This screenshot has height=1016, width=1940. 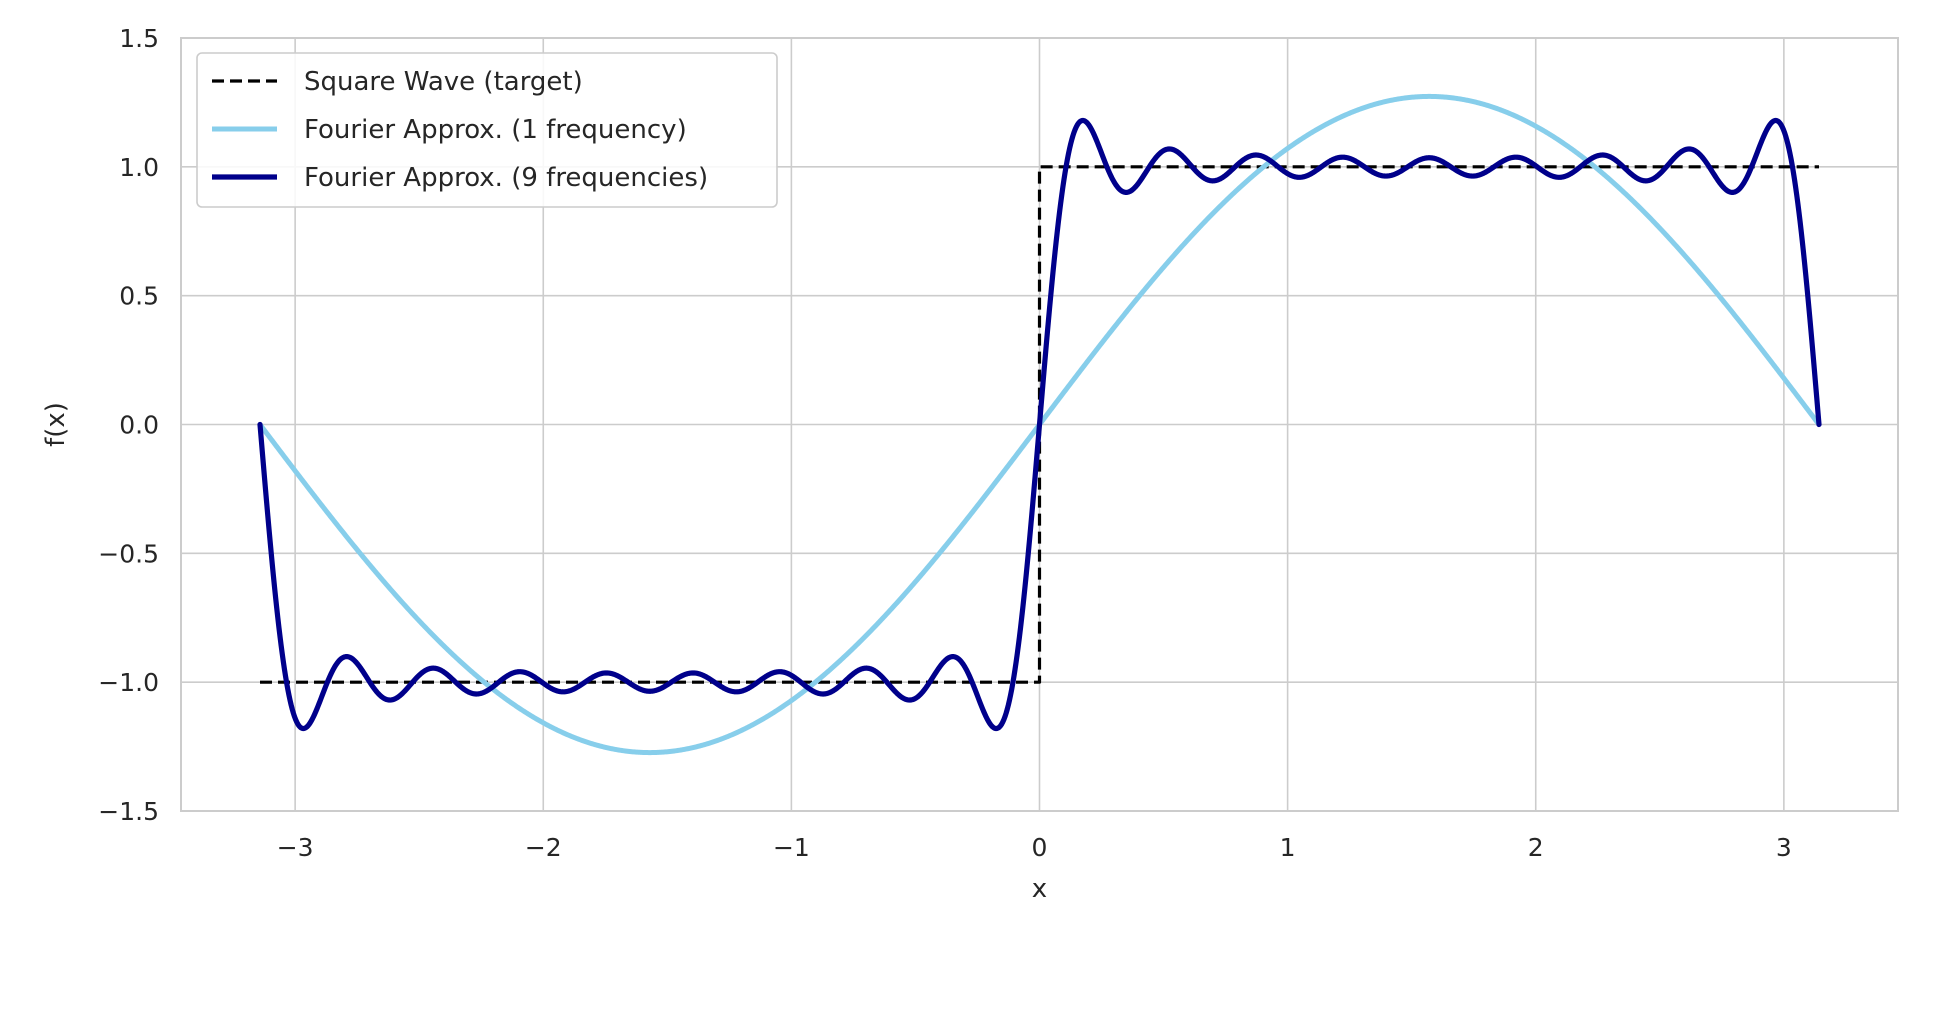 What do you see at coordinates (128, 553) in the screenshot?
I see `y-tick-label: −0.5` at bounding box center [128, 553].